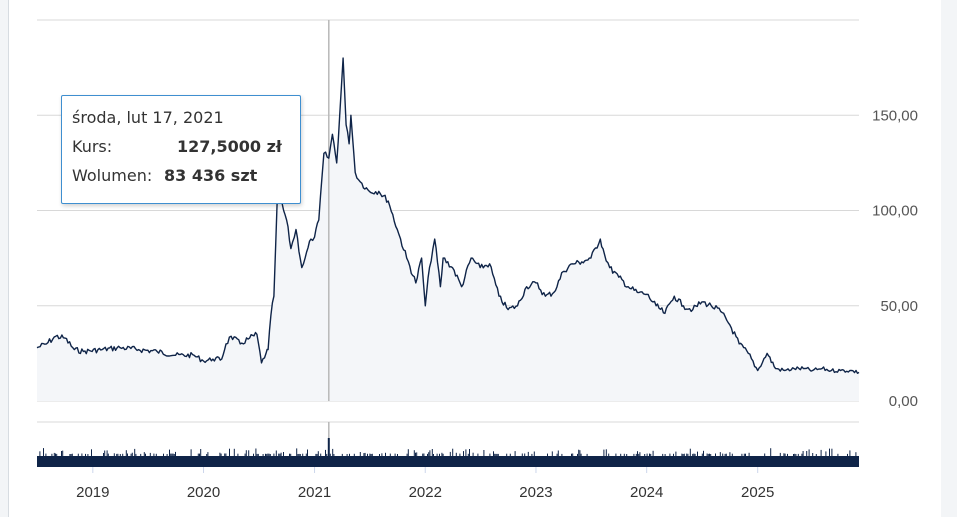 The image size is (957, 517). I want to click on x-tick-label: 2022, so click(425, 492).